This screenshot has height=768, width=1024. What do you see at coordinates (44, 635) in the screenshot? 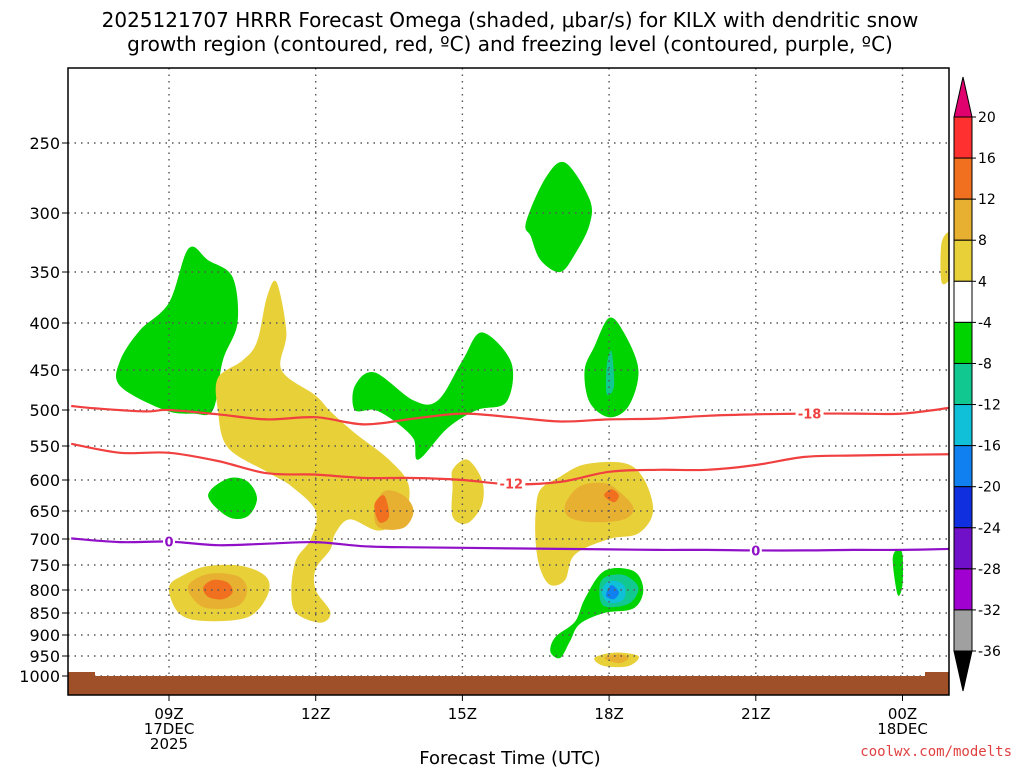
I see `y-tick-label: 900` at bounding box center [44, 635].